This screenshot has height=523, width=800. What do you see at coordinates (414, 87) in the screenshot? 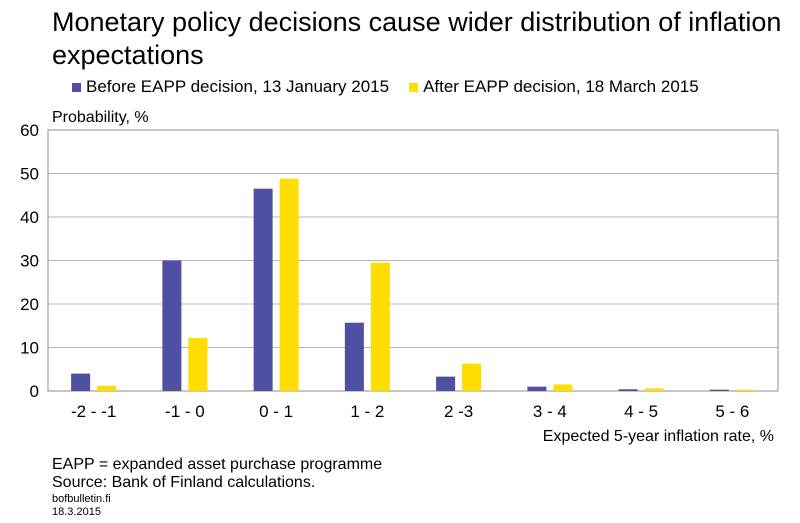
I see `legend-swatch-after` at bounding box center [414, 87].